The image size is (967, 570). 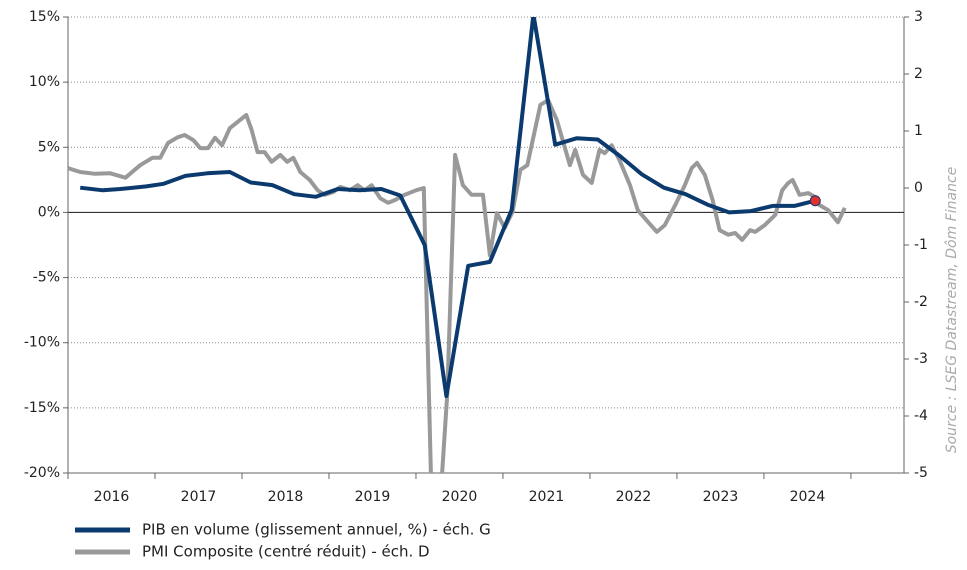 I want to click on y2-tick-label: 2, so click(x=918, y=74).